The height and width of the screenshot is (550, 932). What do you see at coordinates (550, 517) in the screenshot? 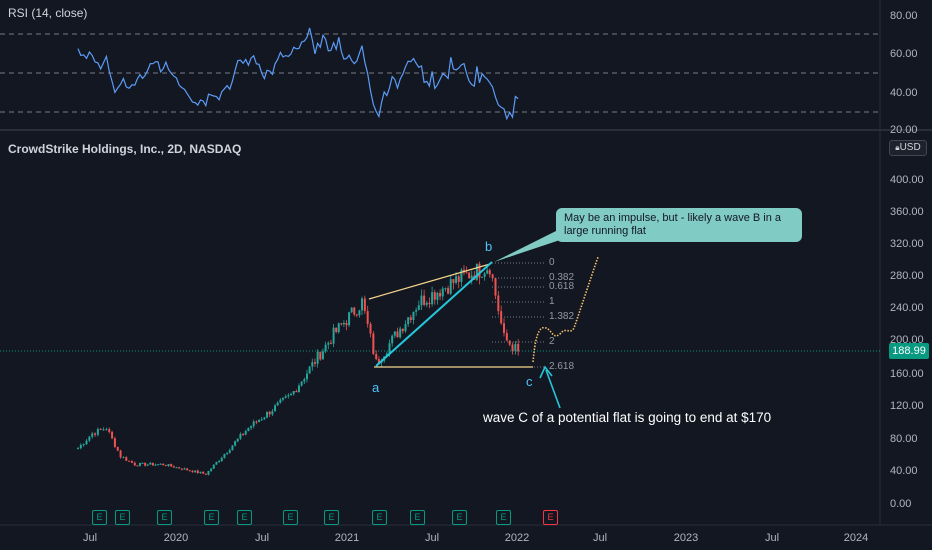
I see `future-earnings-marker: E` at bounding box center [550, 517].